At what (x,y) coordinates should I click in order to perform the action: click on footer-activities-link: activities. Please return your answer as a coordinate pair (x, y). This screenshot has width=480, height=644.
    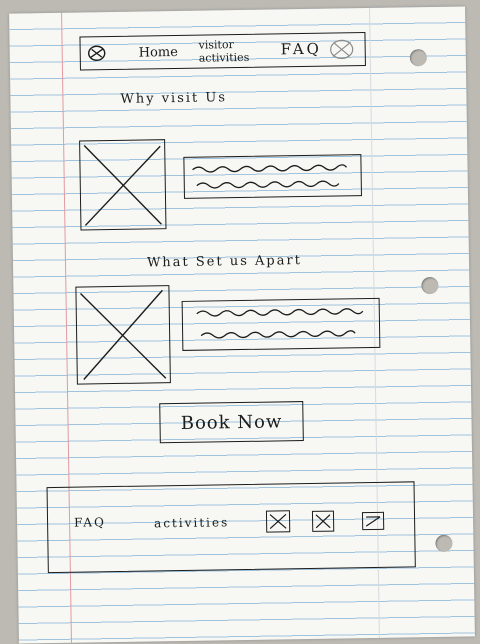
    Looking at the image, I should click on (191, 522).